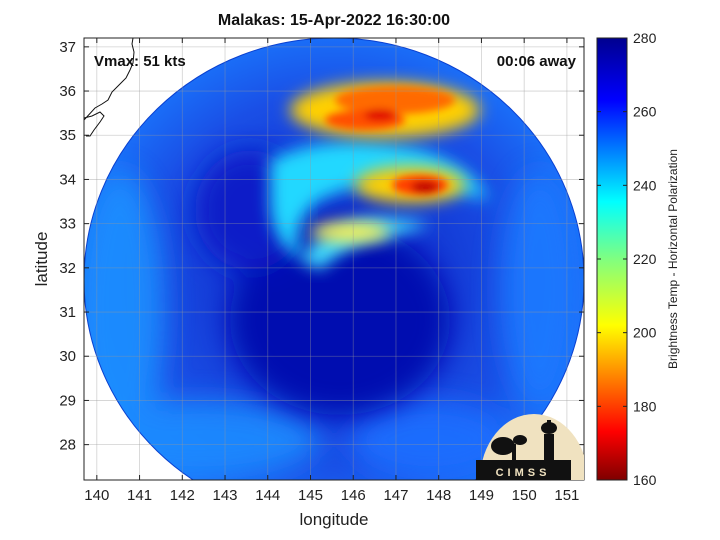  What do you see at coordinates (225, 495) in the screenshot?
I see `x-tick-label: 143` at bounding box center [225, 495].